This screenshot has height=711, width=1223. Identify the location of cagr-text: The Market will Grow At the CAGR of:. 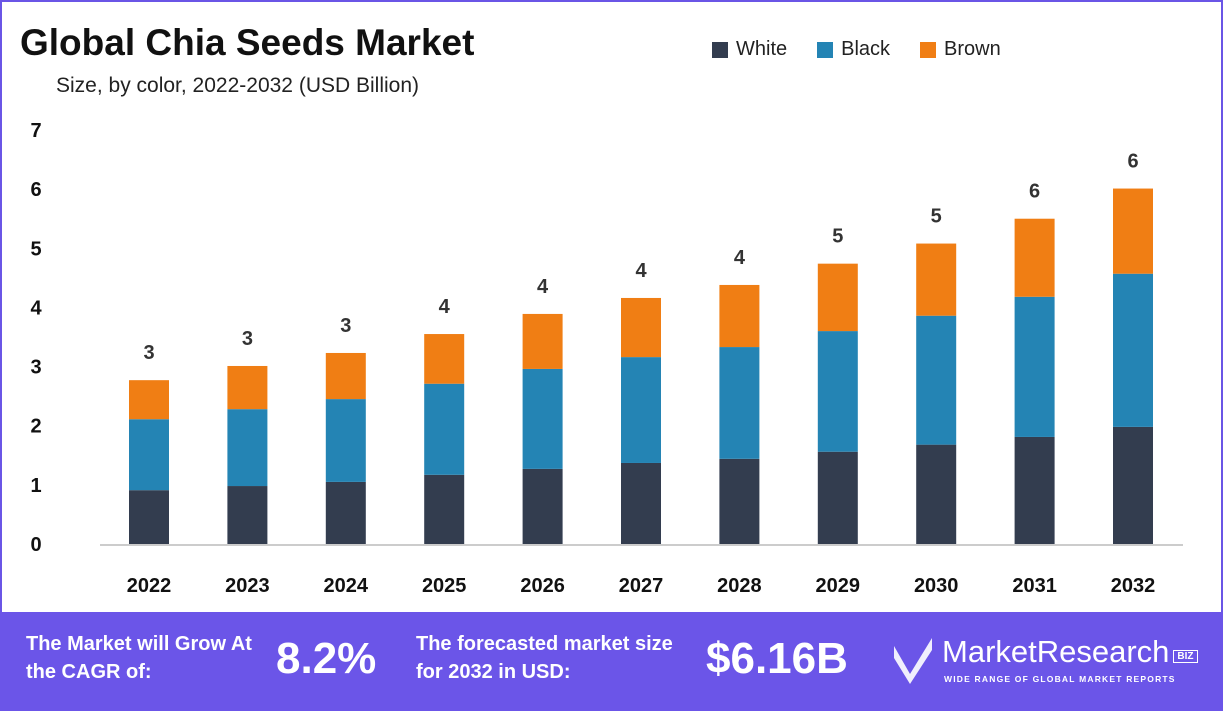
(139, 658).